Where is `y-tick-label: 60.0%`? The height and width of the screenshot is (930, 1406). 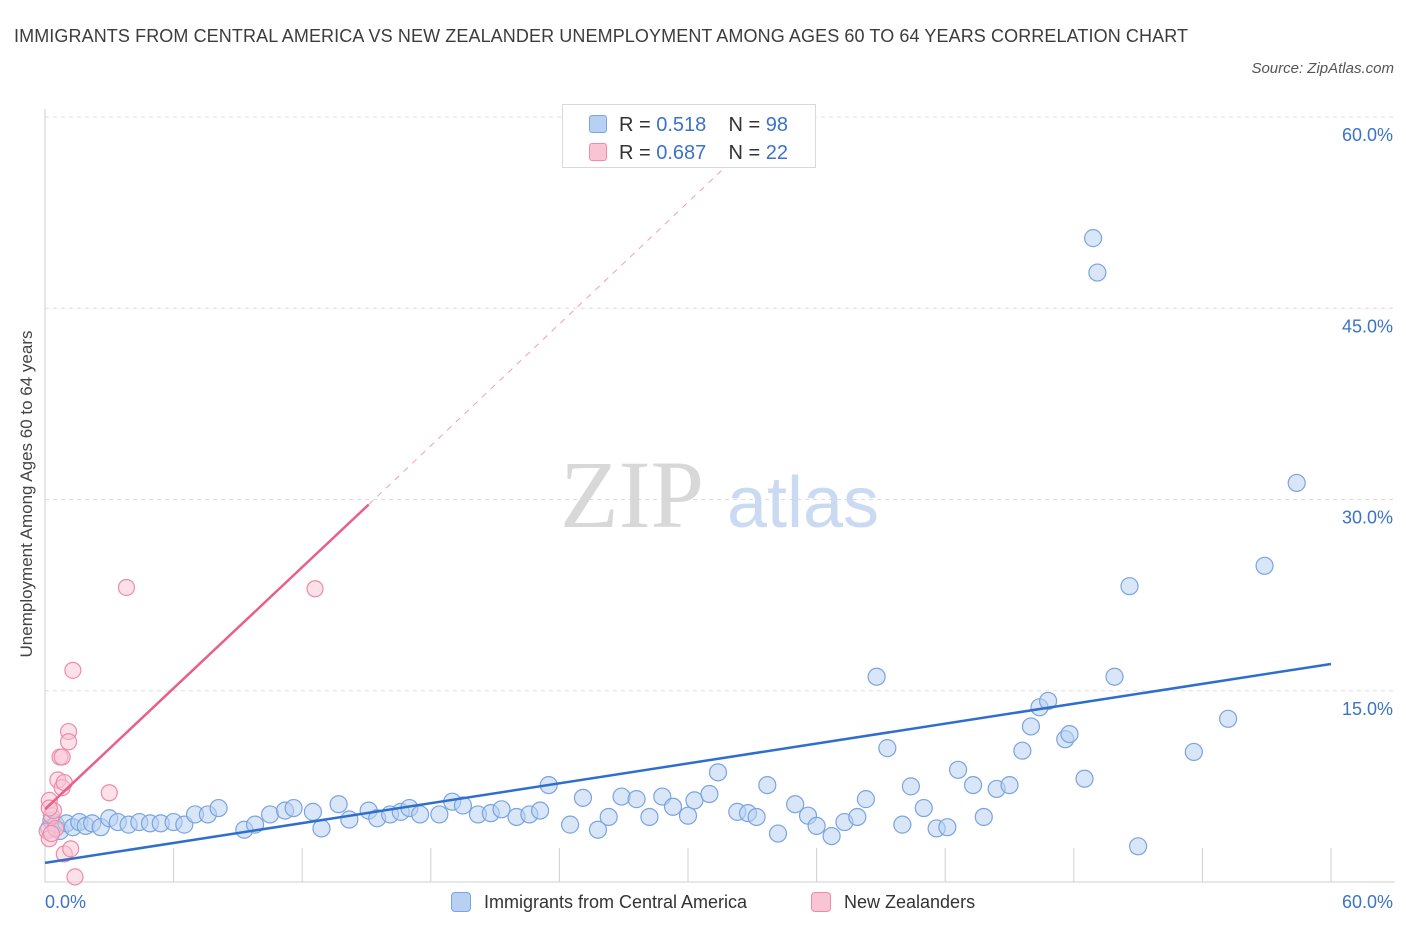 y-tick-label: 60.0% is located at coordinates (1367, 135).